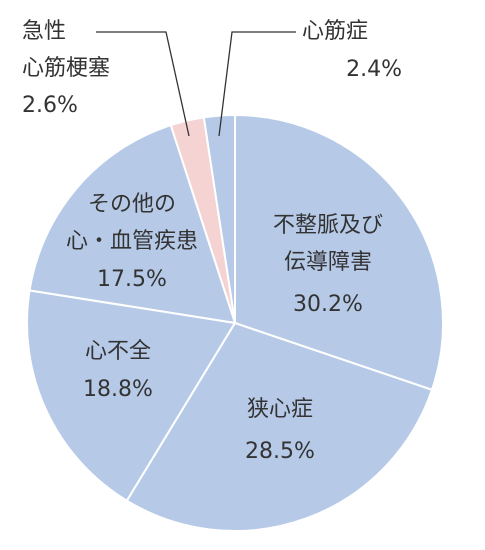  Describe the element at coordinates (335, 31) in the screenshot. I see `slice-label: 心筋症` at that location.